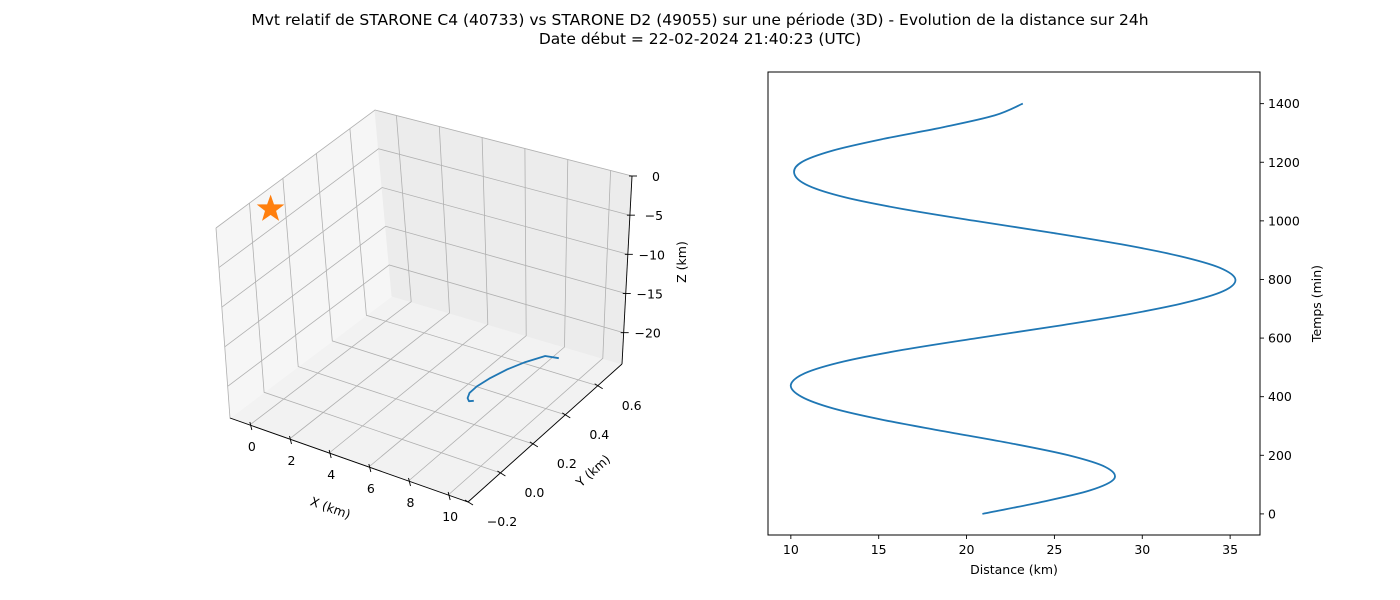  I want to click on y-tick-label: 0.2, so click(567, 463).